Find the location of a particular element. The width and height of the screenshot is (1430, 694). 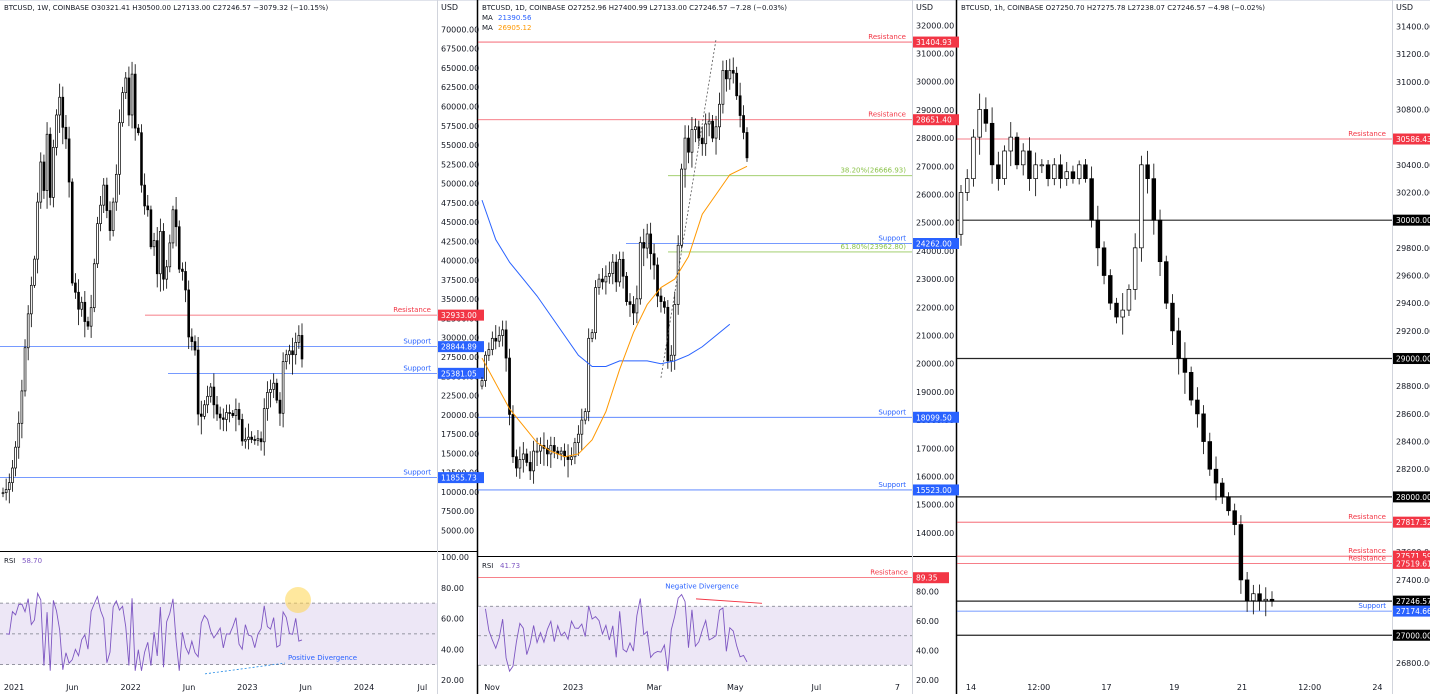

rsi-value: 58.70 is located at coordinates (32, 561).